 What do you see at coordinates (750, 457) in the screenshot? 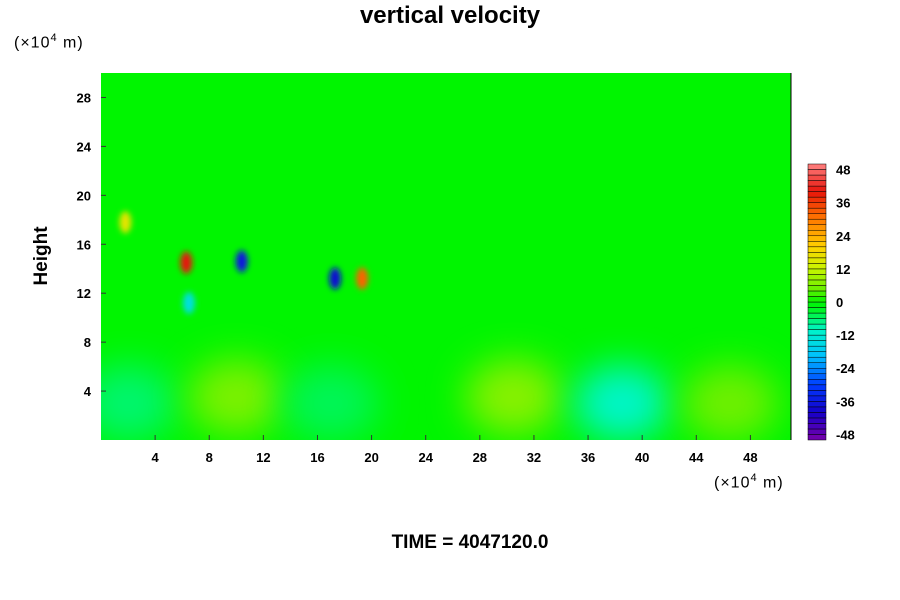
I see `x-tick-label: 48` at bounding box center [750, 457].